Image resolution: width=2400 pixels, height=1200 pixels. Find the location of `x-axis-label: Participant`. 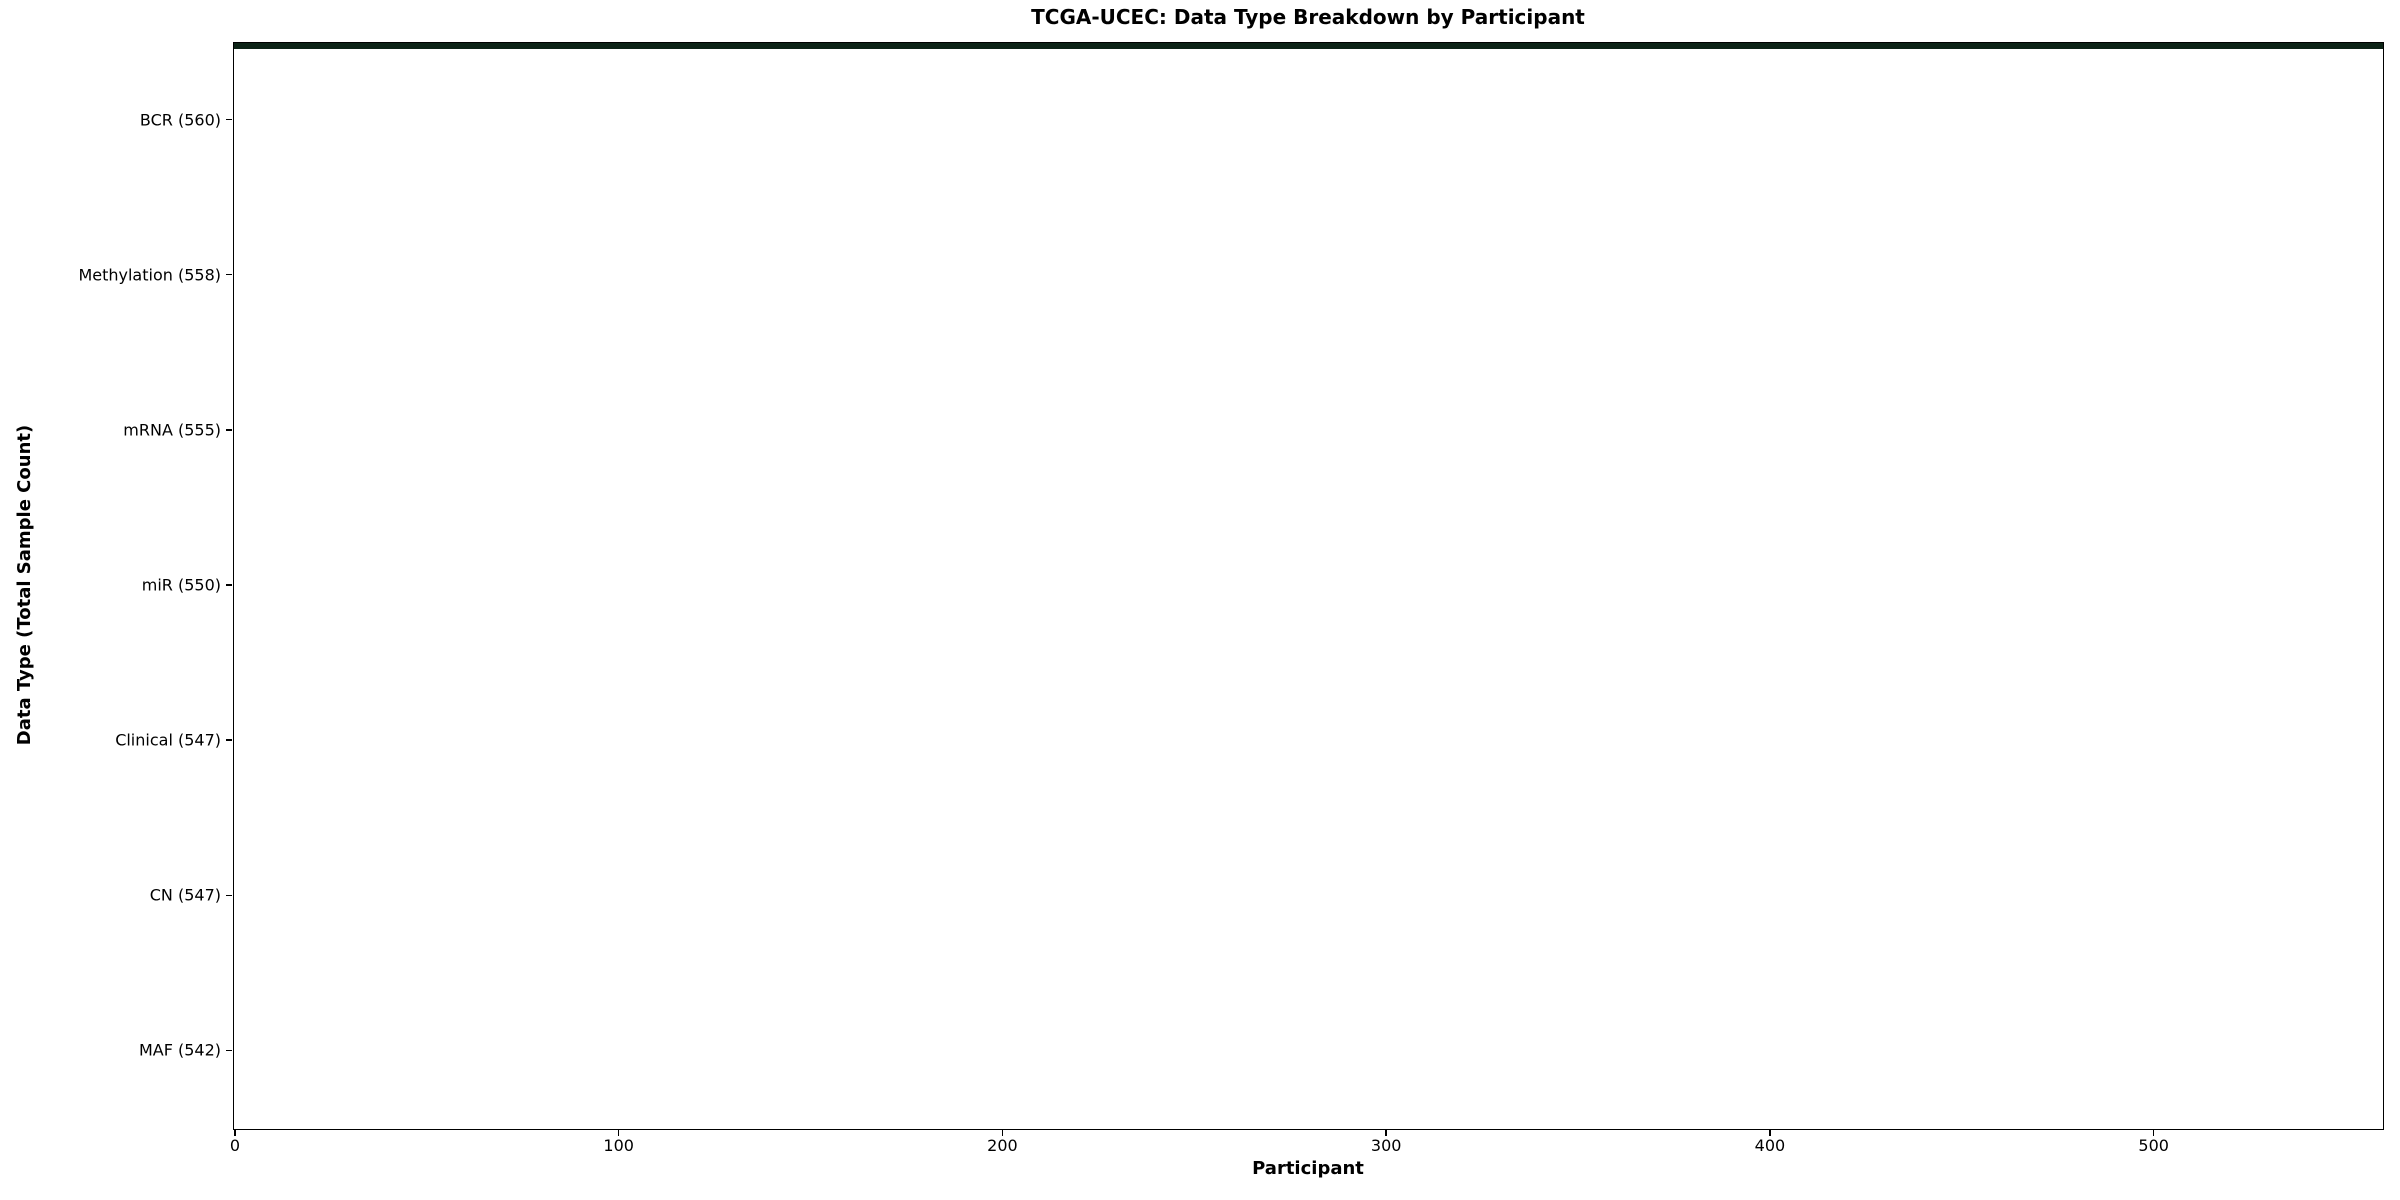

x-axis-label: Participant is located at coordinates (1308, 1168).